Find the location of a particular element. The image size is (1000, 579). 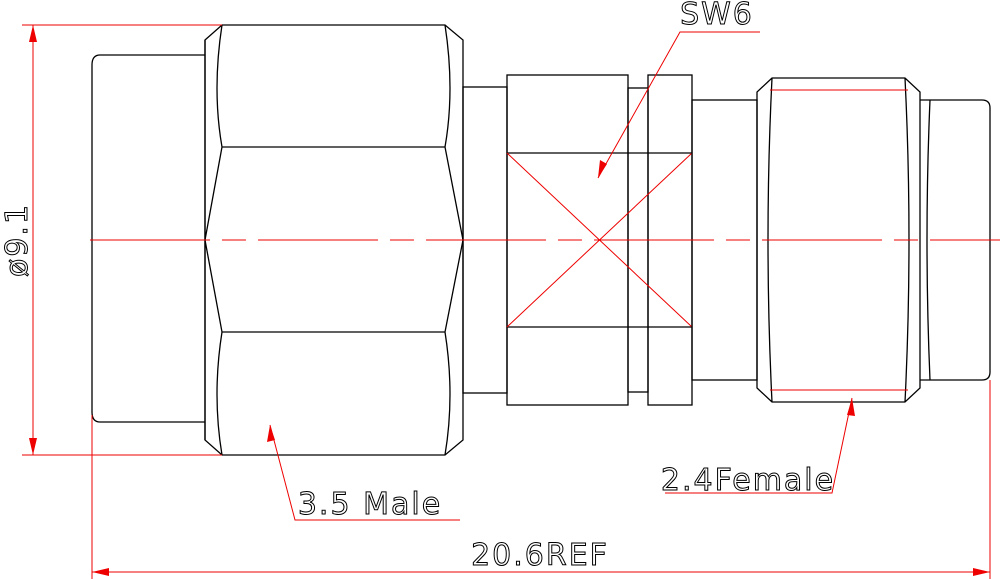

sw-label: SW6 is located at coordinates (717, 16).